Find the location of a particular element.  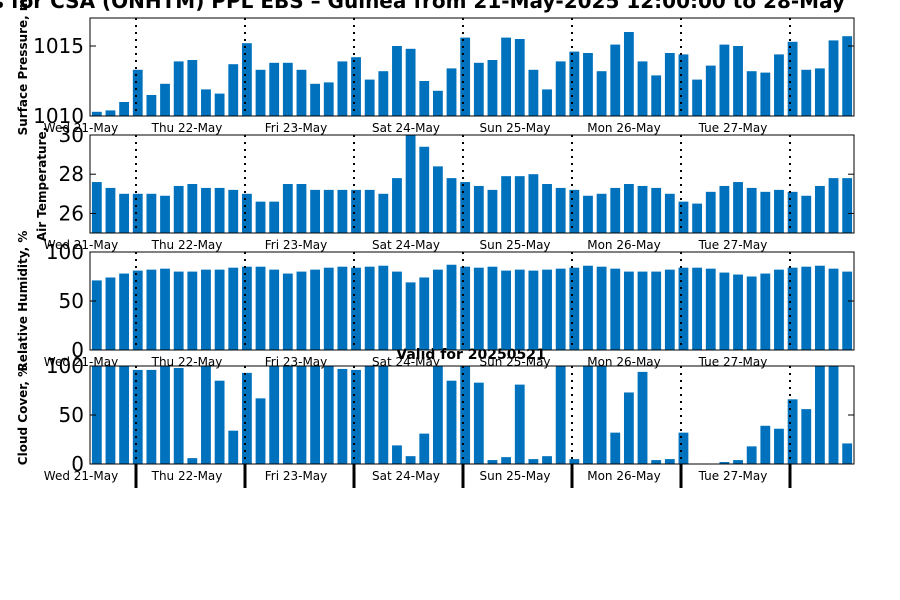

y-tick-label: 0 is located at coordinates (77, 464).